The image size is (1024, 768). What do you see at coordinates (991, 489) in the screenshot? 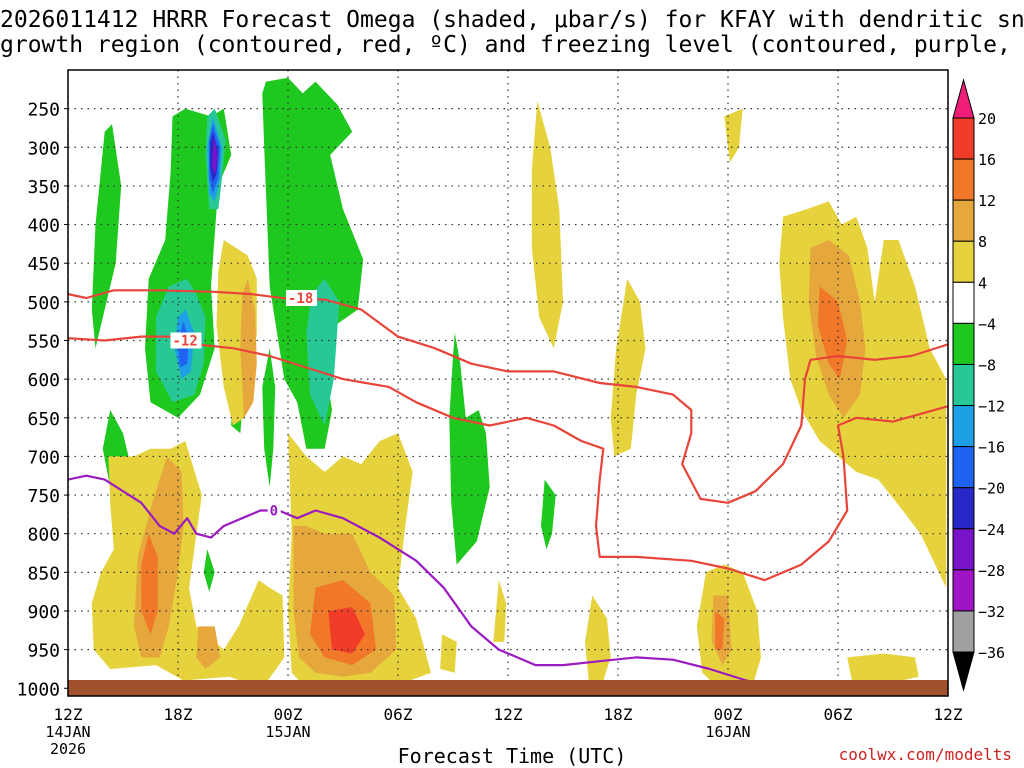
I see `colorbar-level-label: −20` at bounding box center [991, 489].